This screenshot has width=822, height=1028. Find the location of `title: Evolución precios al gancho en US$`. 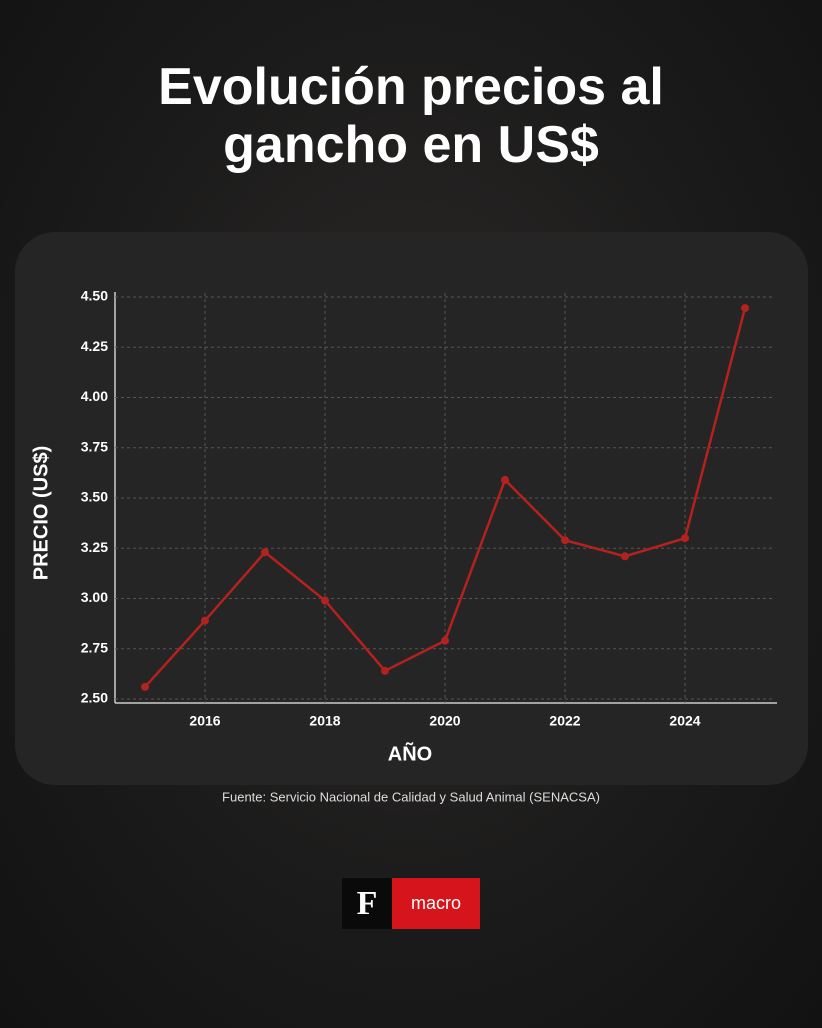

title: Evolución precios al gancho en US$ is located at coordinates (411, 116).